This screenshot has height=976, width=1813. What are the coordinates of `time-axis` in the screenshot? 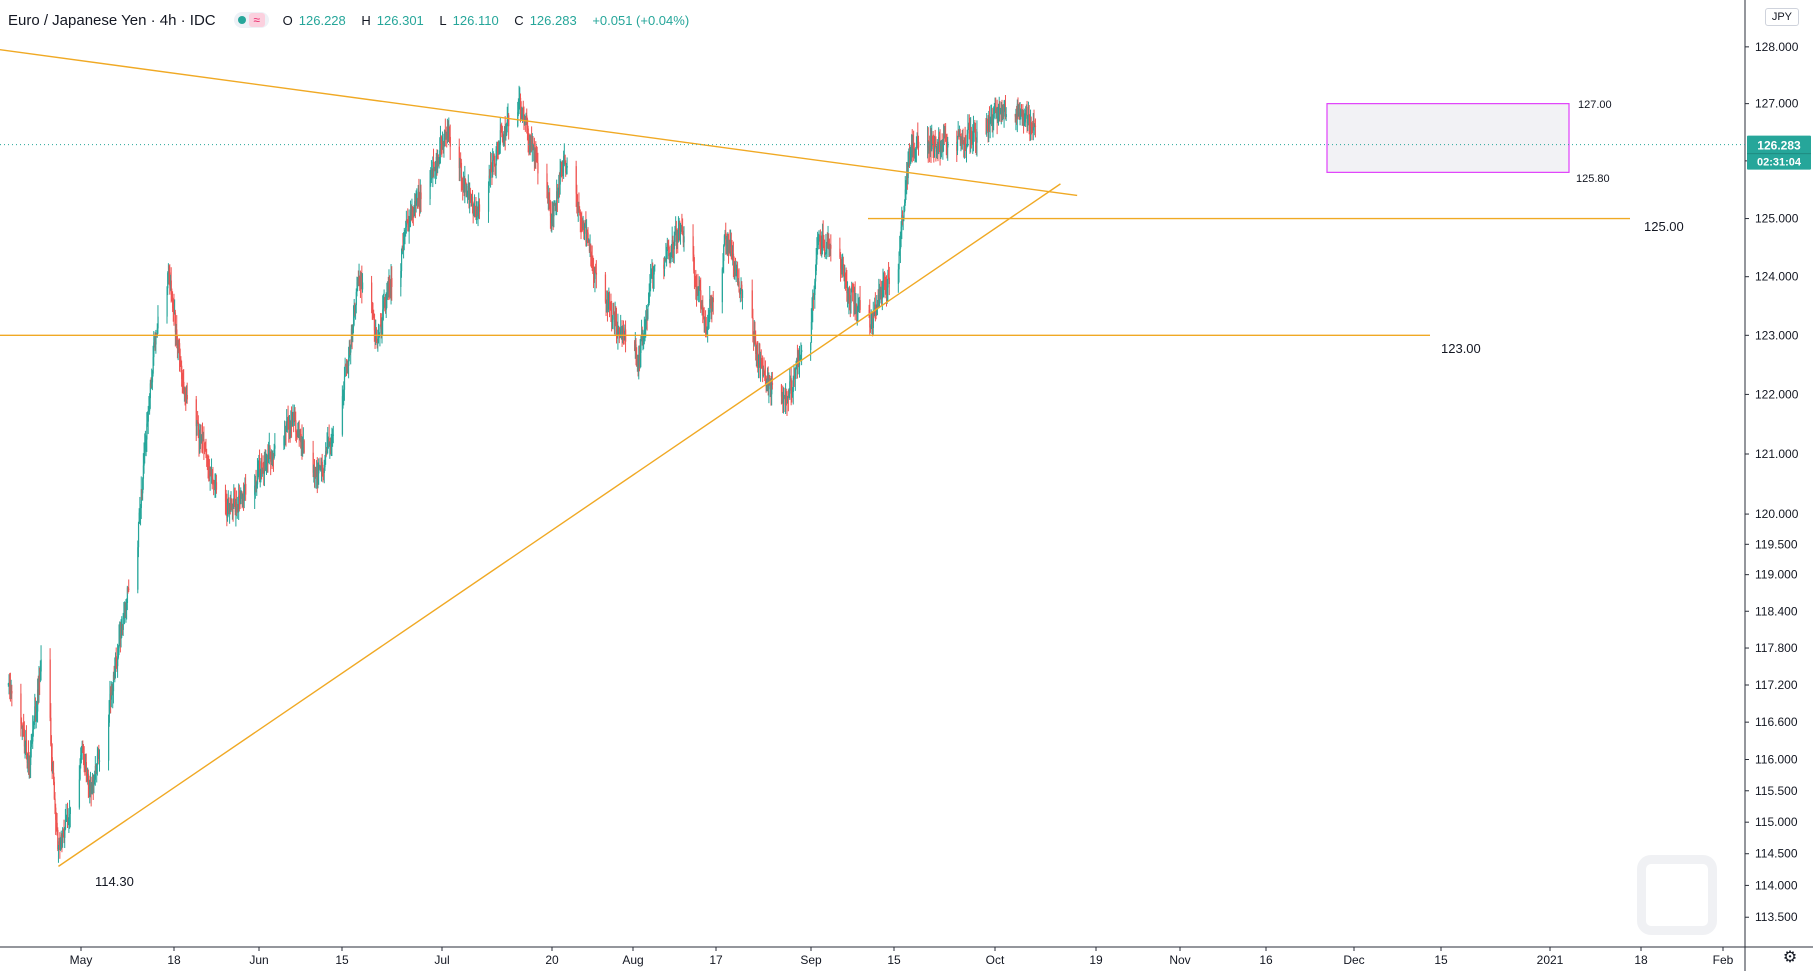 It's located at (906, 959).